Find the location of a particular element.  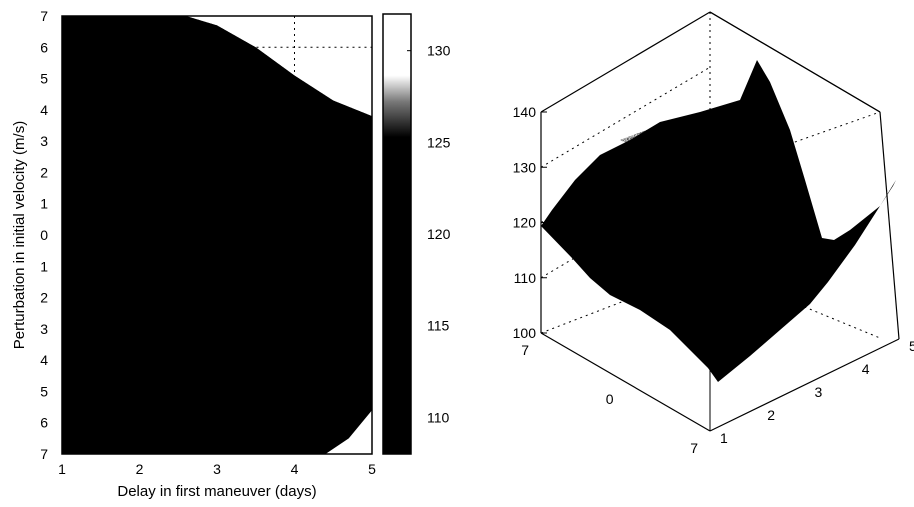

light-region-top is located at coordinates (279, 66).